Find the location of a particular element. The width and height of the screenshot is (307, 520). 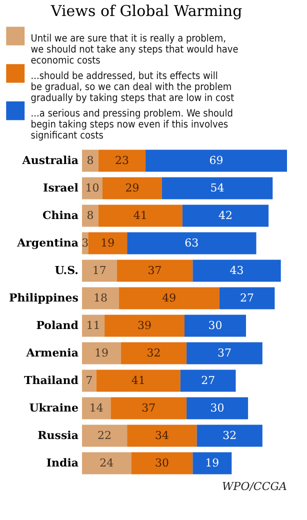

data-label: 18 is located at coordinates (100, 297).